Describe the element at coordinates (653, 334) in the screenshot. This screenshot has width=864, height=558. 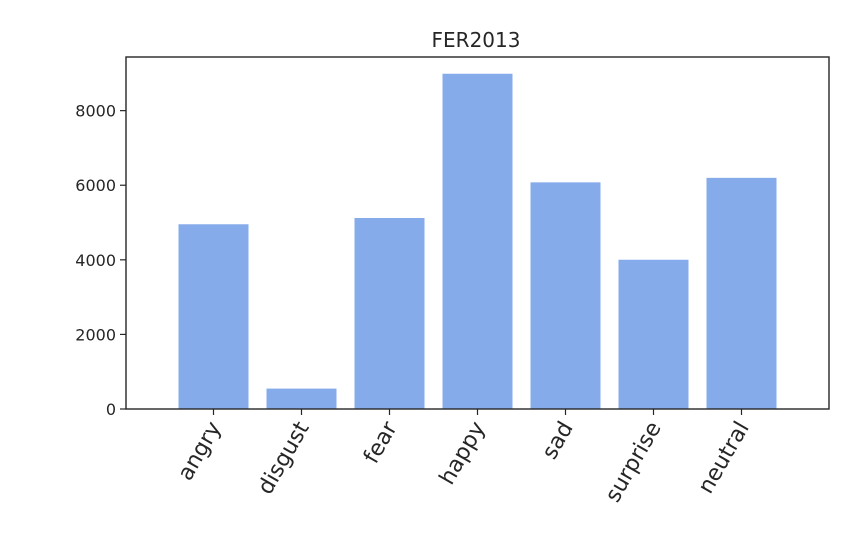
I see `bar-surprise` at that location.